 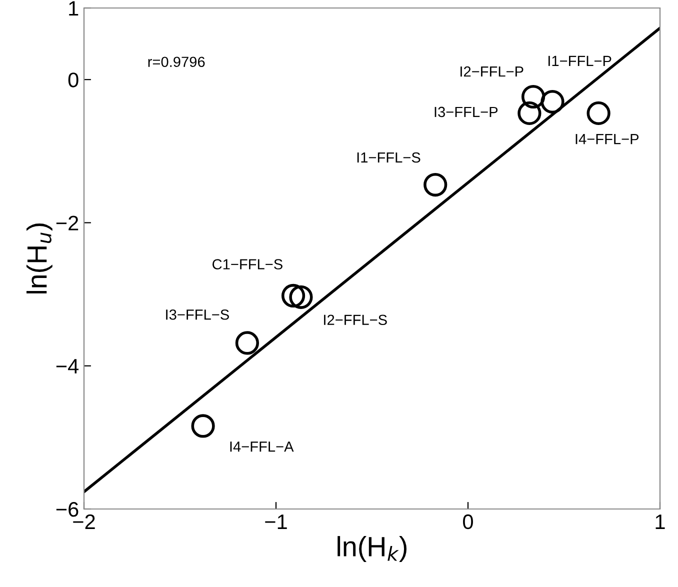 What do you see at coordinates (388, 157) in the screenshot?
I see `annotation: I1−FFL−S` at bounding box center [388, 157].